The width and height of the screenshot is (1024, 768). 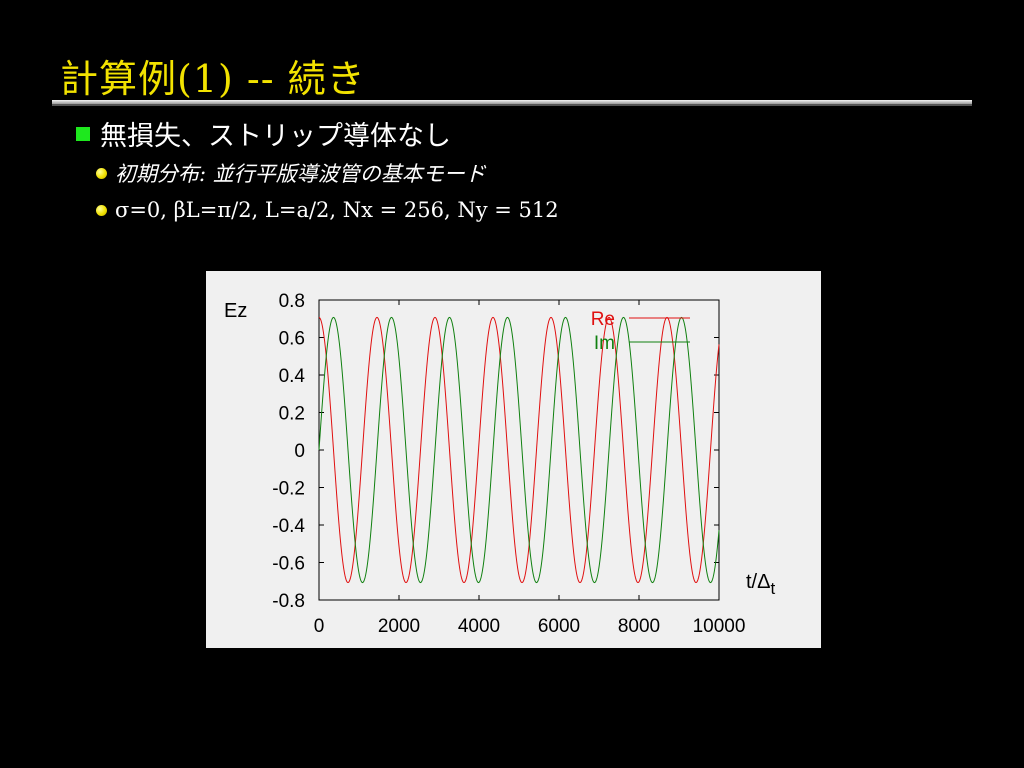 What do you see at coordinates (292, 376) in the screenshot?
I see `y-tick-label: 0.4` at bounding box center [292, 376].